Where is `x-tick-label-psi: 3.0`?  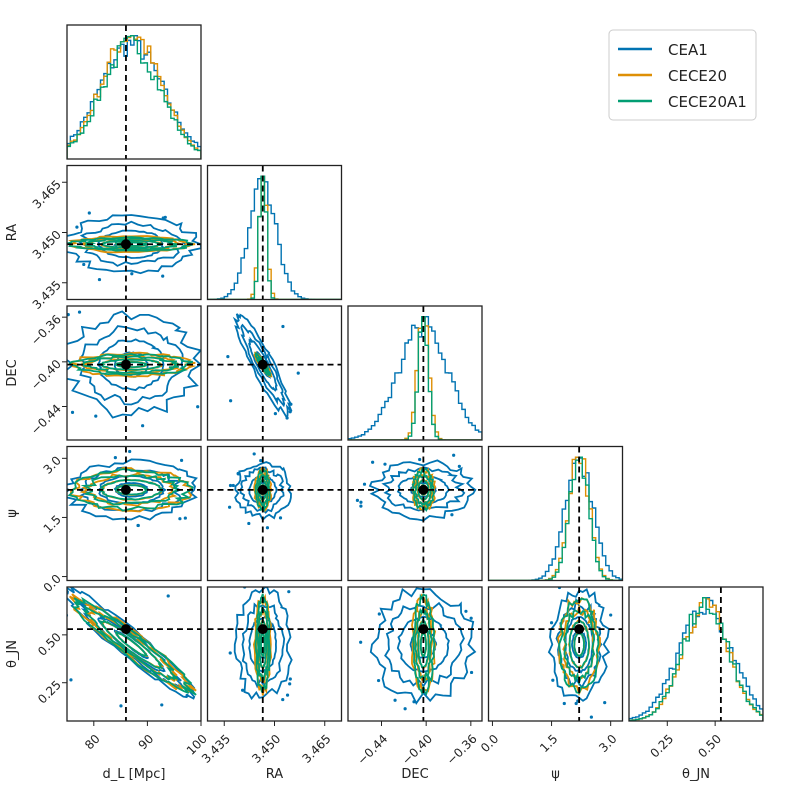
x-tick-label-psi: 3.0 is located at coordinates (607, 743).